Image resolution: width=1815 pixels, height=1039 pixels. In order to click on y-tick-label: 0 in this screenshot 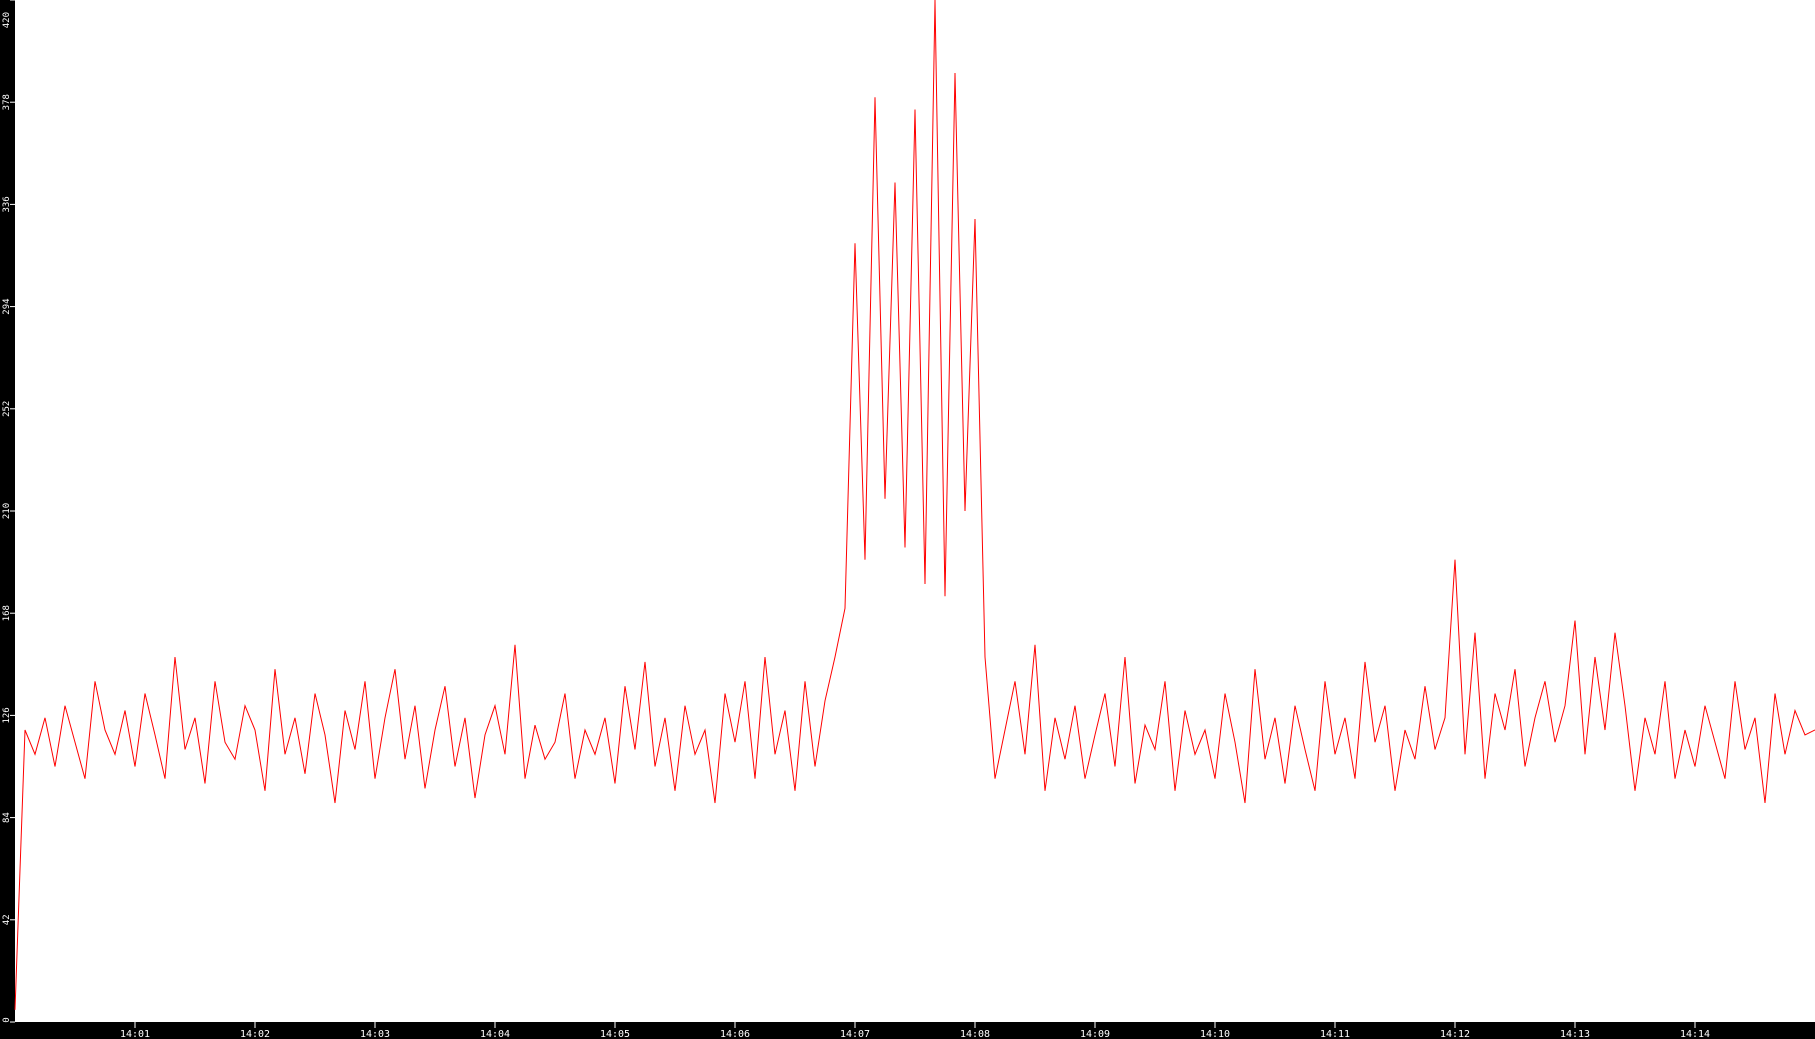, I will do `click(7, 1019)`.